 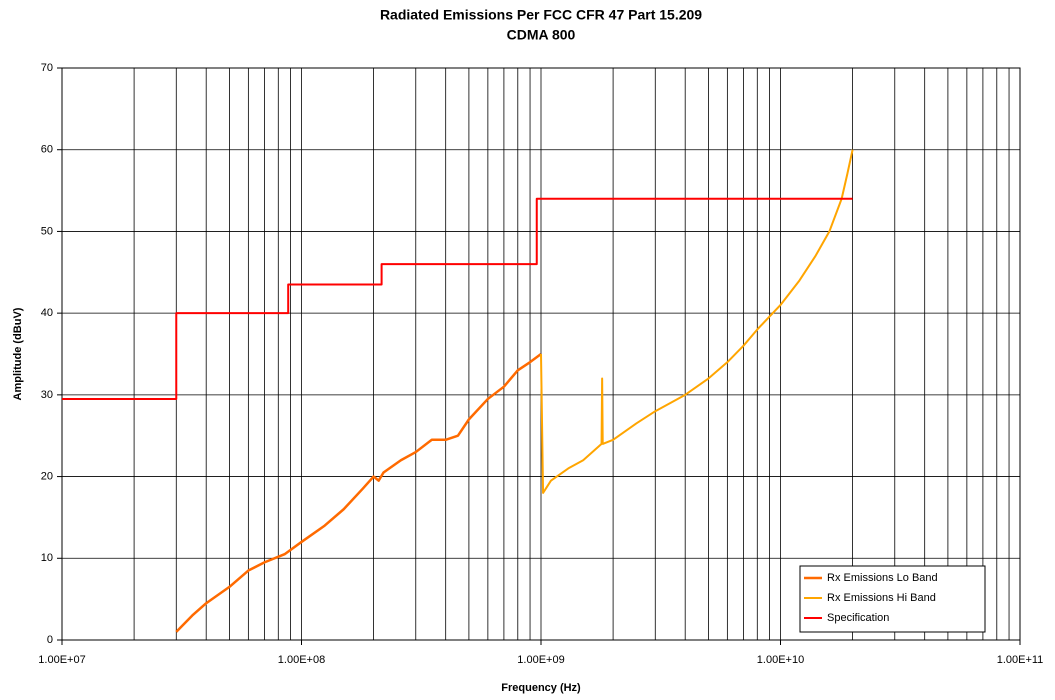 What do you see at coordinates (858, 618) in the screenshot?
I see `legend-label: Specification` at bounding box center [858, 618].